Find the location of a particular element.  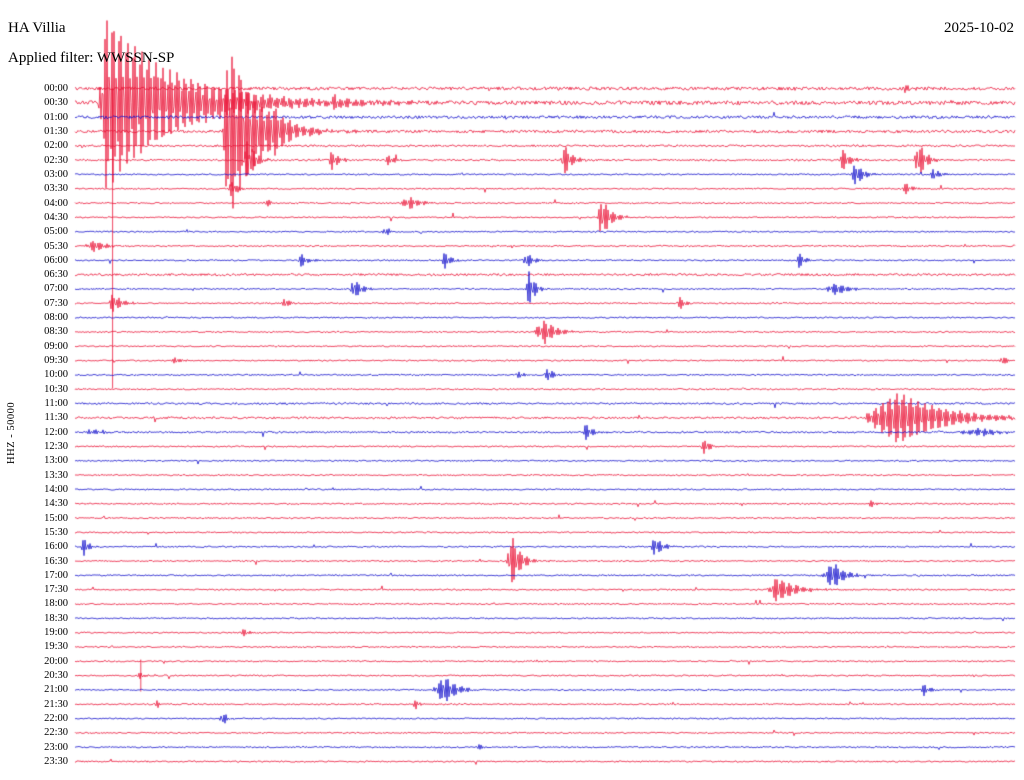

time-label: 20:00 is located at coordinates (56, 661).